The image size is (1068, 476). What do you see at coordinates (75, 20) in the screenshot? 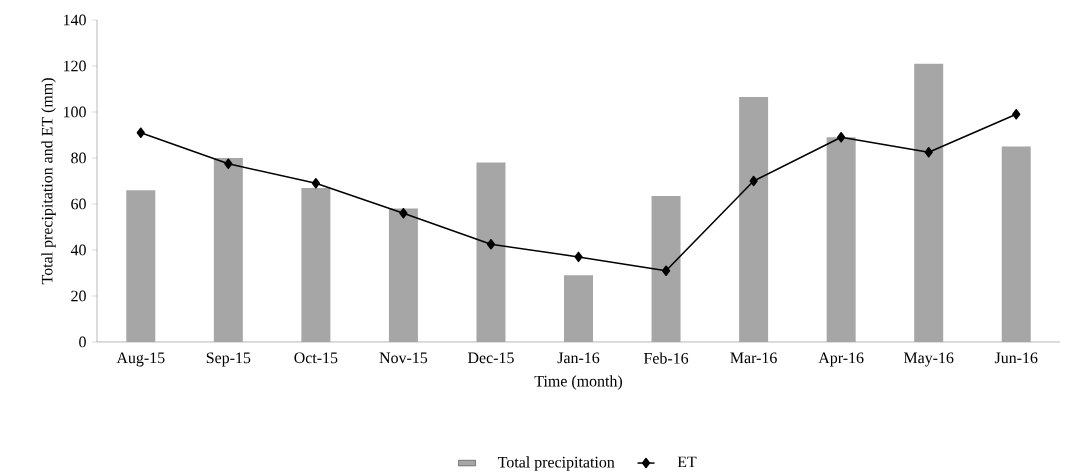
I see `y-tick-label: 140` at bounding box center [75, 20].